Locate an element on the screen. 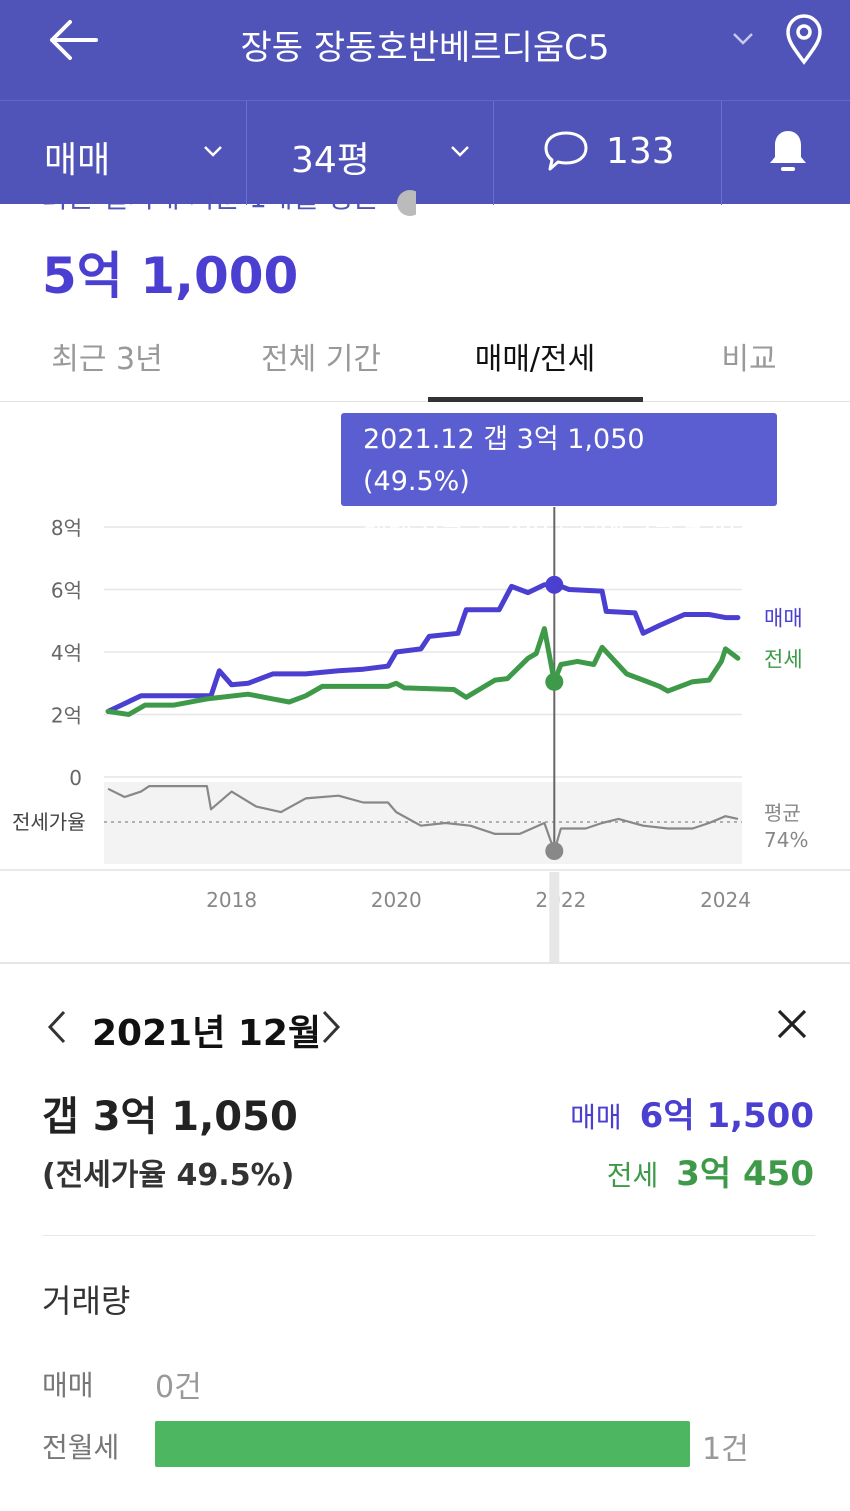  summary-caption: 최근 실거래 기준 1개월 평균 is located at coordinates (229, 203).